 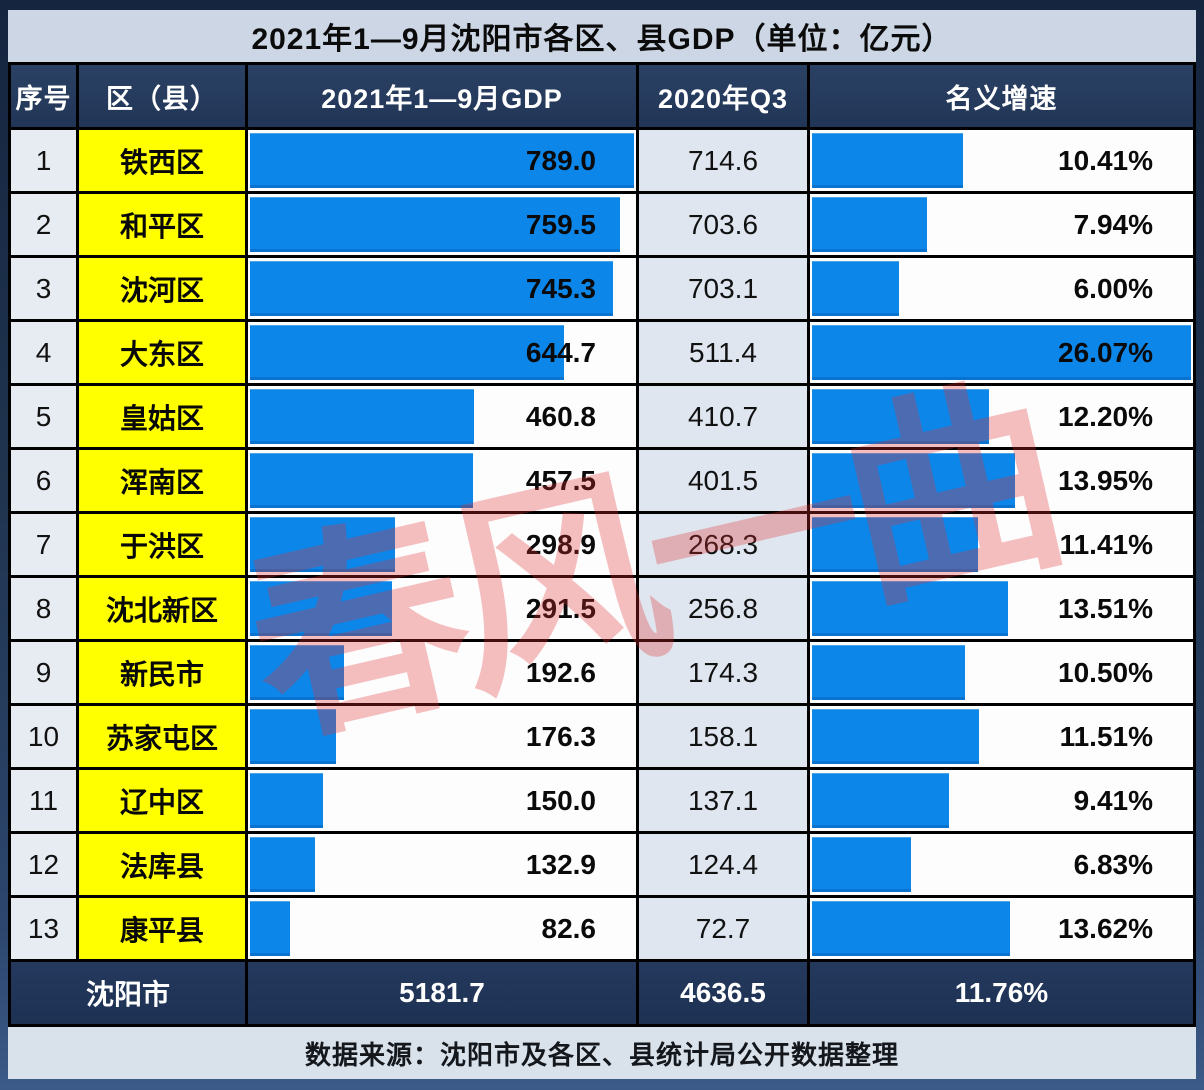 I want to click on district-name: 大东区, so click(x=162, y=352).